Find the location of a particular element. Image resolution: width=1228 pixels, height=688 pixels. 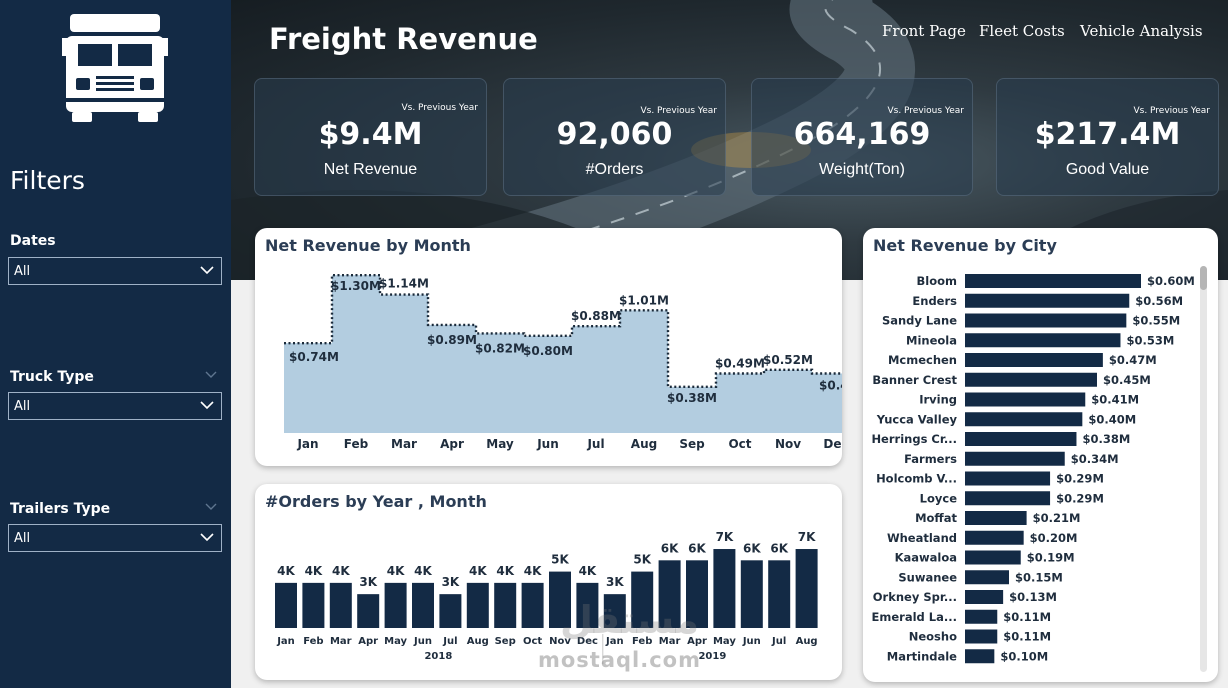

nav-vehicle-analysis: Vehicle Analysis is located at coordinates (1141, 31).